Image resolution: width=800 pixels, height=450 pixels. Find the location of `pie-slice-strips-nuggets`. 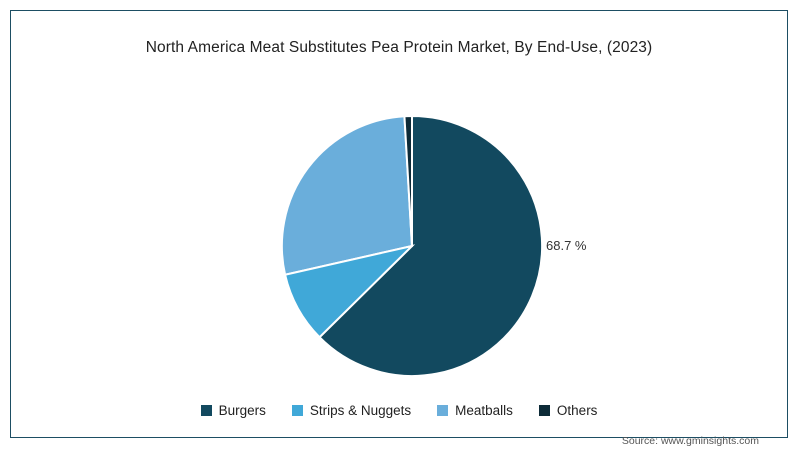

pie-slice-strips-nuggets is located at coordinates (349, 291).